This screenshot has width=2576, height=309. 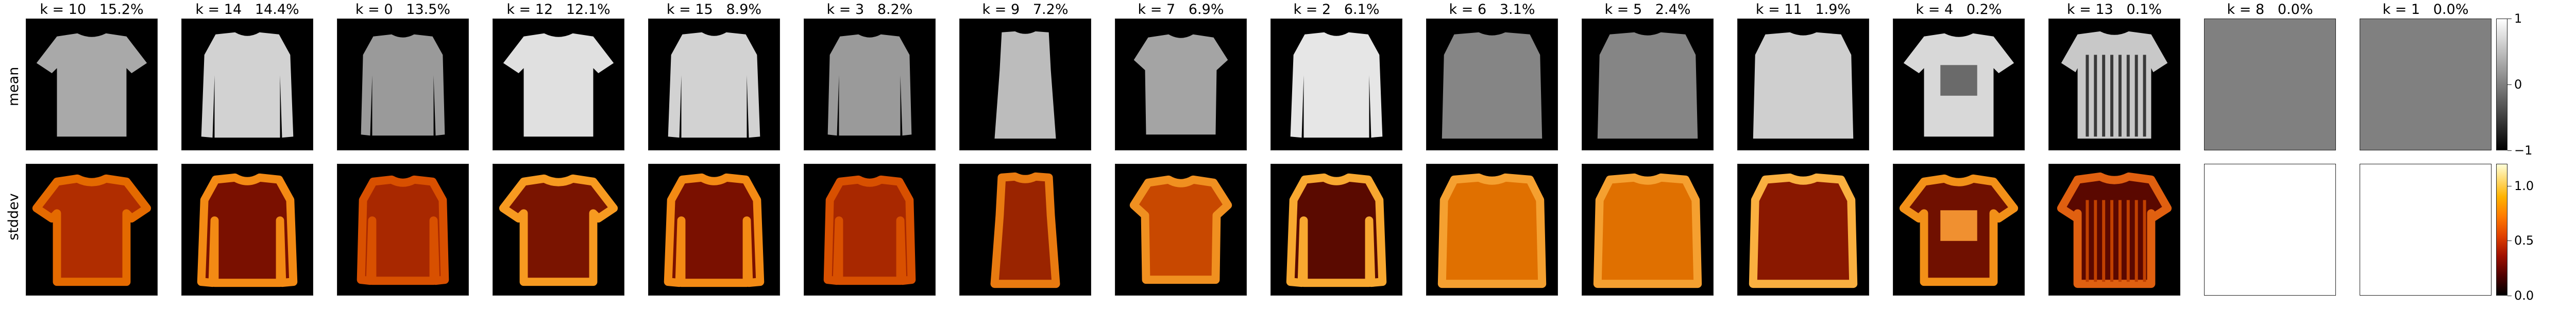 I want to click on cluster-k: k = 9, so click(x=1001, y=10).